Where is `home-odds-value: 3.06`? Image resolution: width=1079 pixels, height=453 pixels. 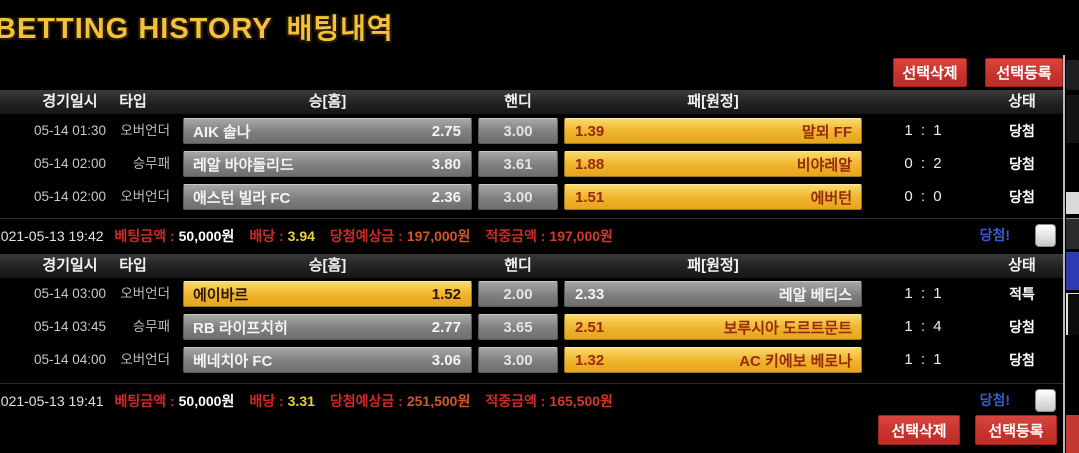
home-odds-value: 3.06 is located at coordinates (446, 360).